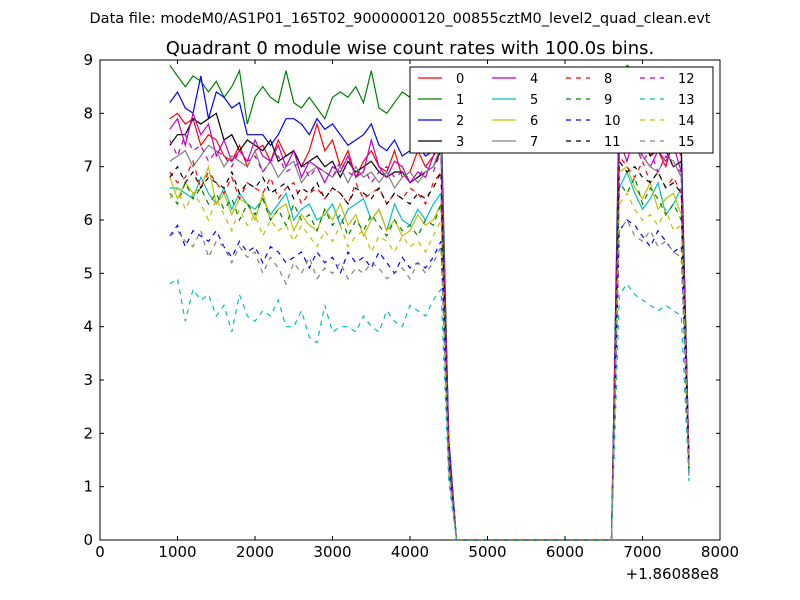 The image size is (800, 600). What do you see at coordinates (88, 487) in the screenshot?
I see `y-tick-label: 1` at bounding box center [88, 487].